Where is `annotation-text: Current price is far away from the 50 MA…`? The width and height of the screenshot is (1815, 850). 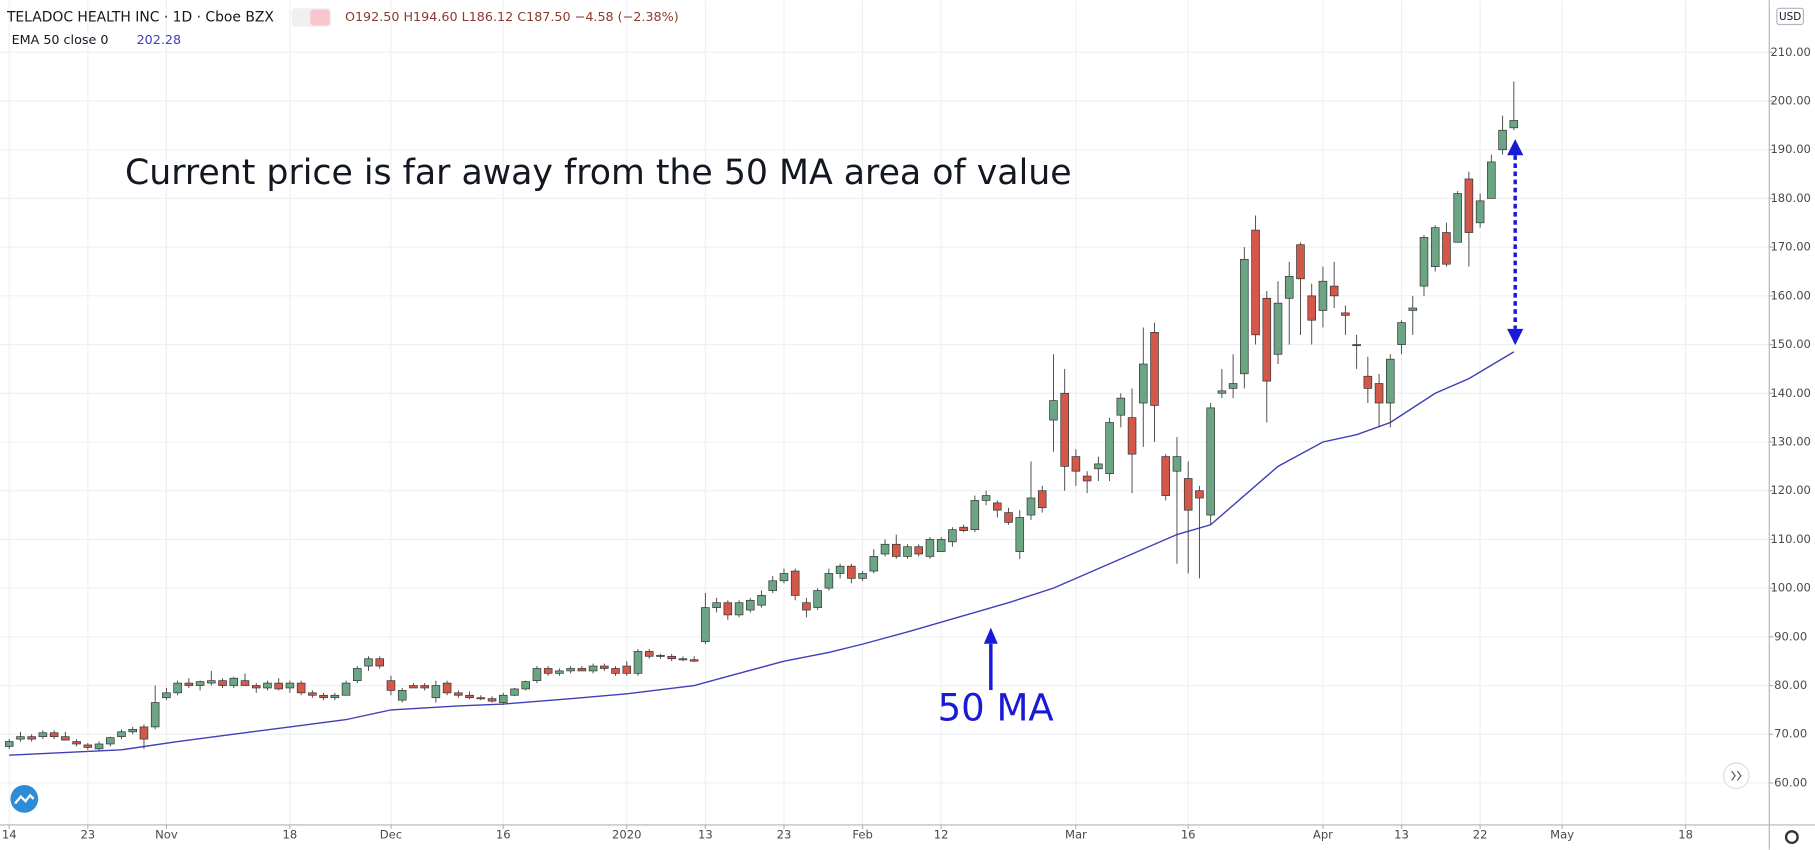 annotation-text: Current price is far away from the 50 MA… is located at coordinates (598, 173).